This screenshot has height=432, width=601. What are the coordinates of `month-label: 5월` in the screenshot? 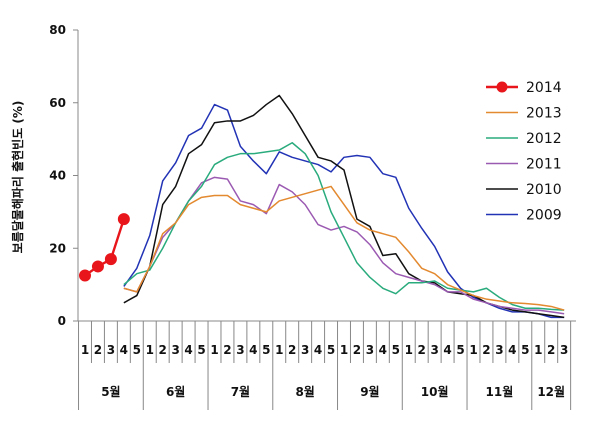 It's located at (110, 391).